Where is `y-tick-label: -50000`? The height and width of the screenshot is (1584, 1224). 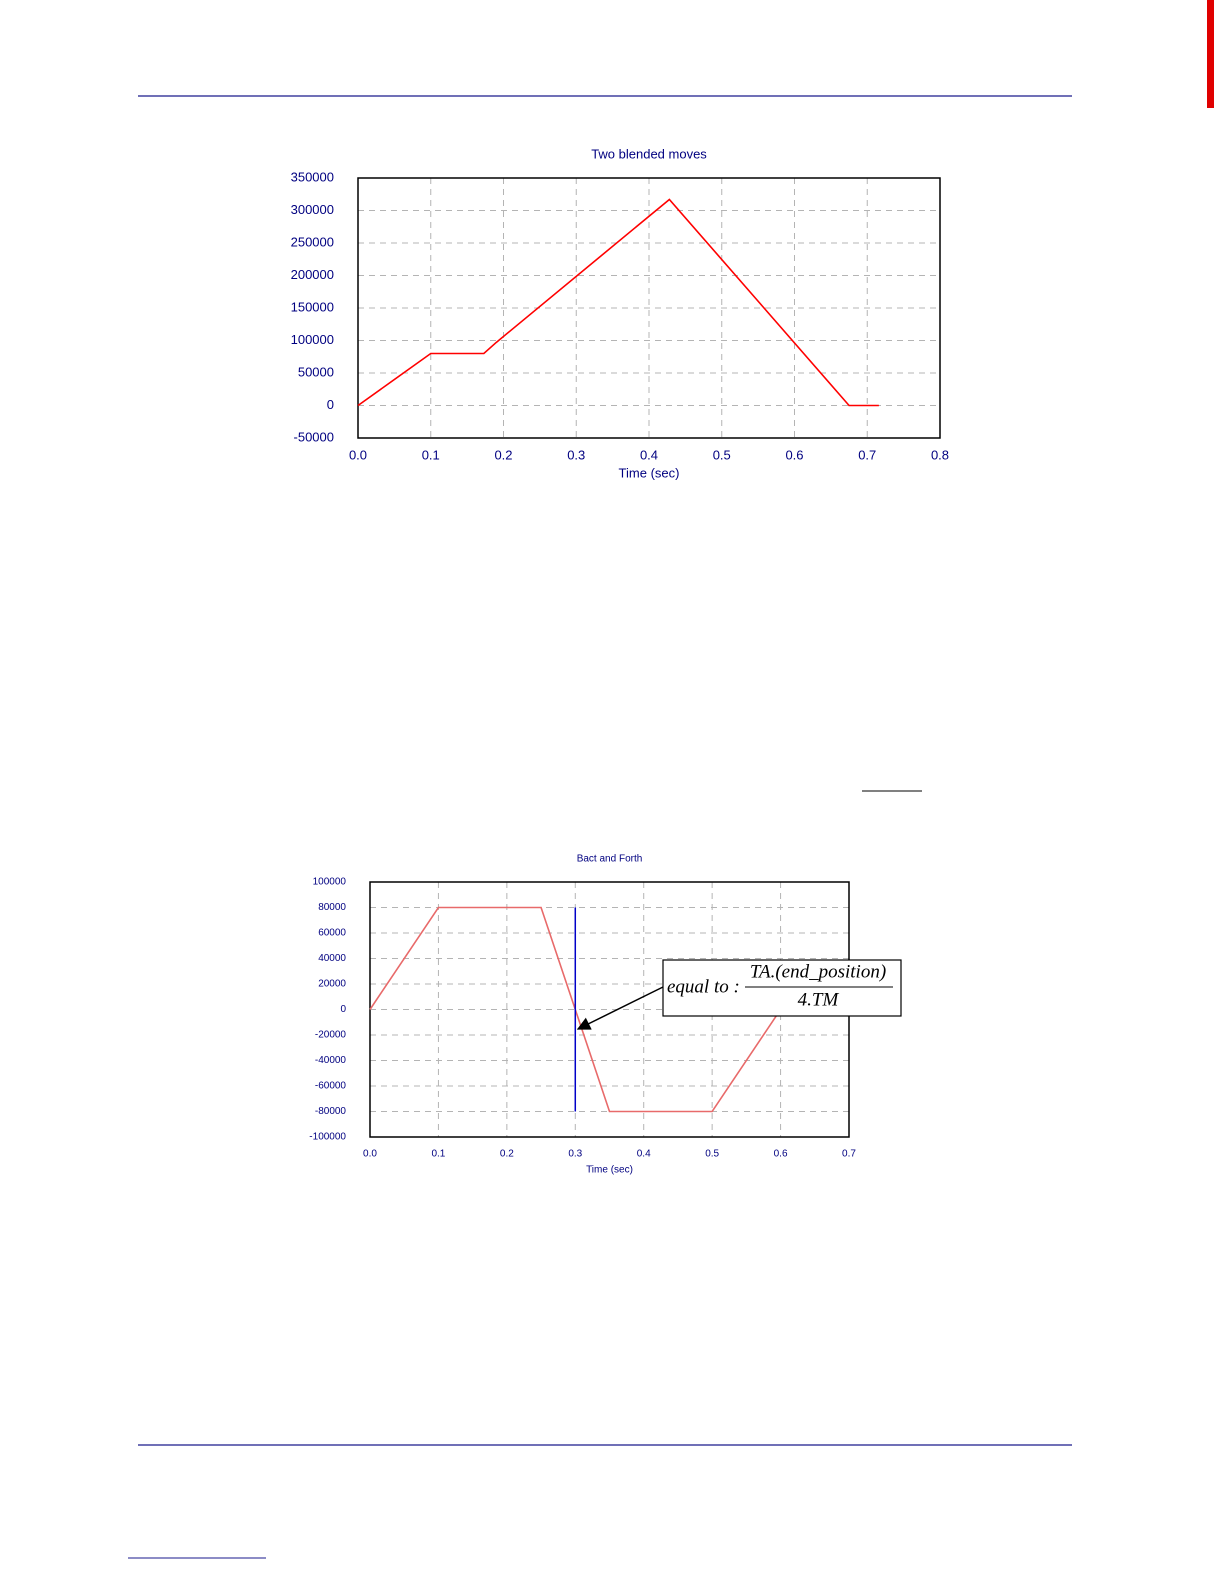 y-tick-label: -50000 is located at coordinates (314, 436).